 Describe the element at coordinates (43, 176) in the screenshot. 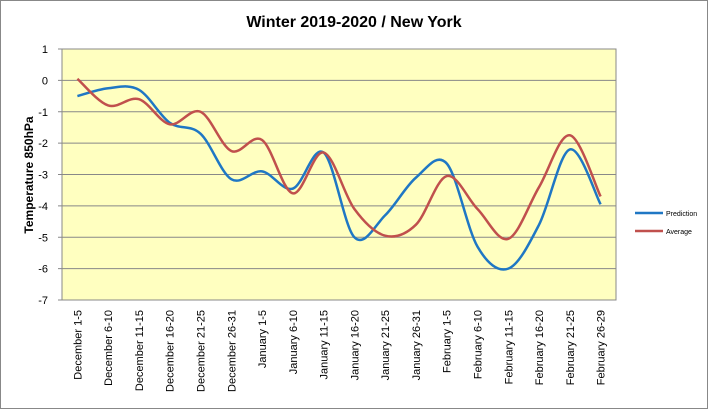

I see `y-tick-label: -3` at that location.